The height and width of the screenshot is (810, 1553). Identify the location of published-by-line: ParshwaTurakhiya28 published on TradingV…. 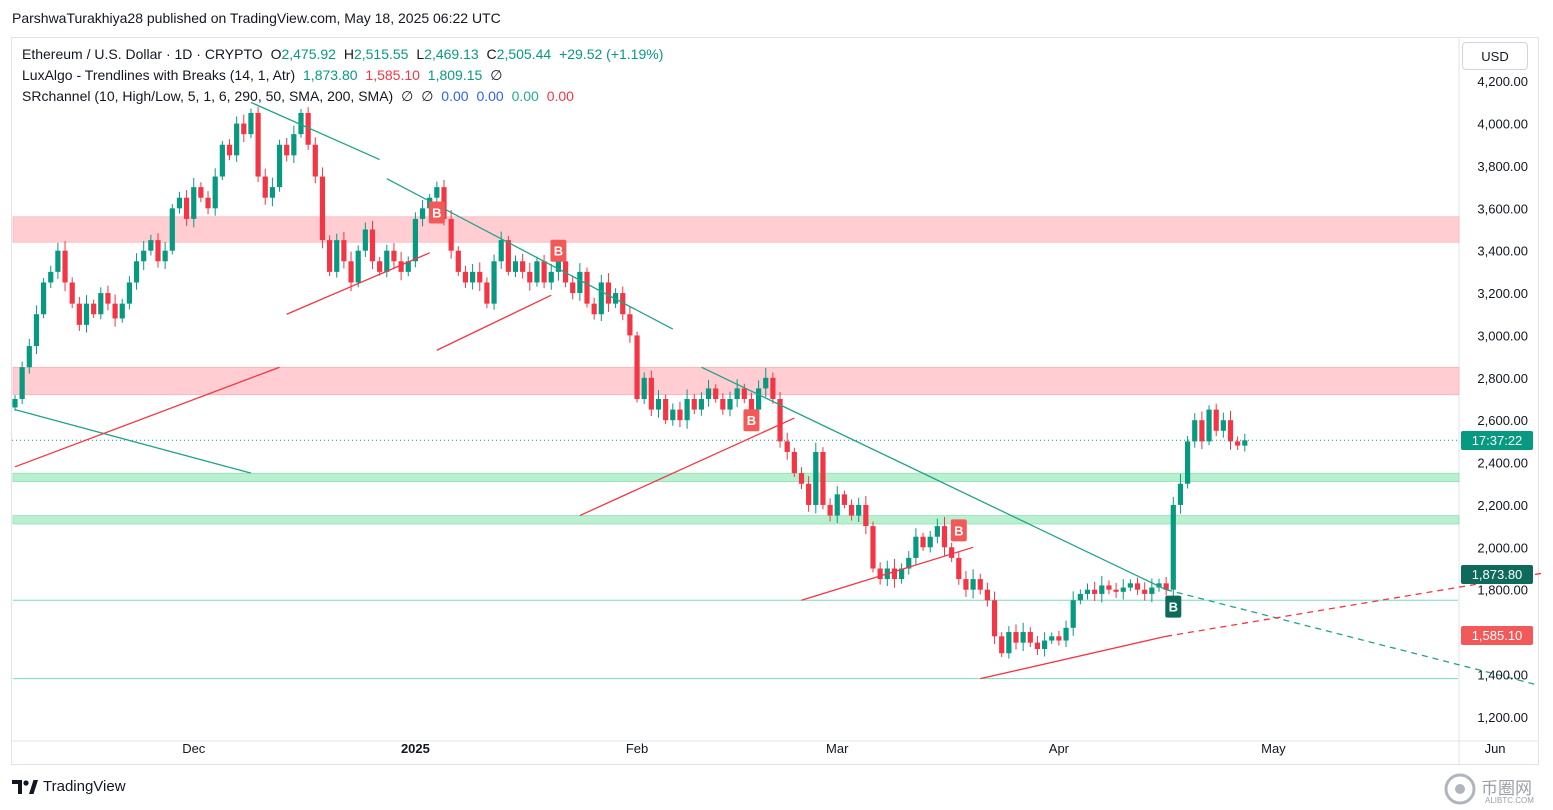
(256, 18).